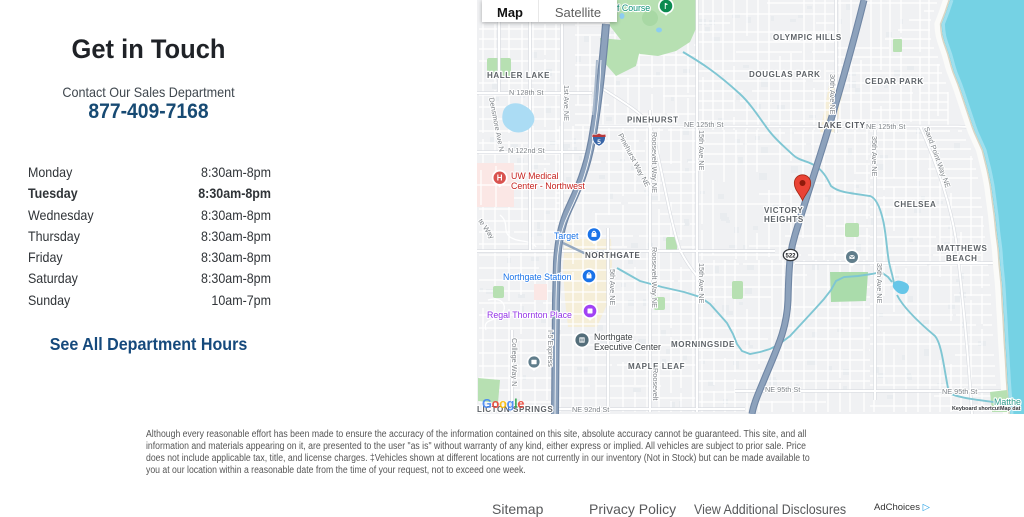 Image resolution: width=1024 pixels, height=517 pixels. I want to click on svg-text: Executive Center, so click(627, 347).